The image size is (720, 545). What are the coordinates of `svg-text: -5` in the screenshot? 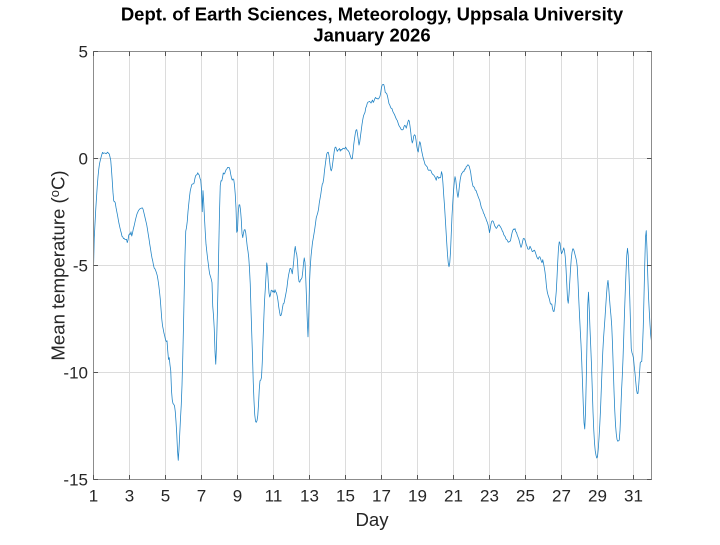 It's located at (80, 266).